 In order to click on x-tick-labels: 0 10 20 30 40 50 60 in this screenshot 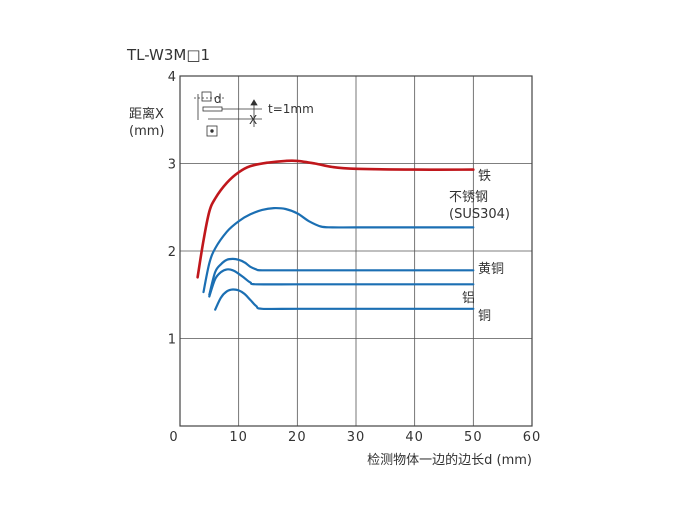, I will do `click(355, 437)`.